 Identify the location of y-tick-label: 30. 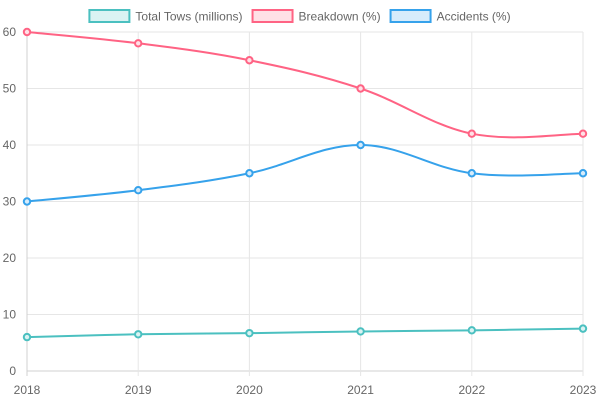
(10, 202).